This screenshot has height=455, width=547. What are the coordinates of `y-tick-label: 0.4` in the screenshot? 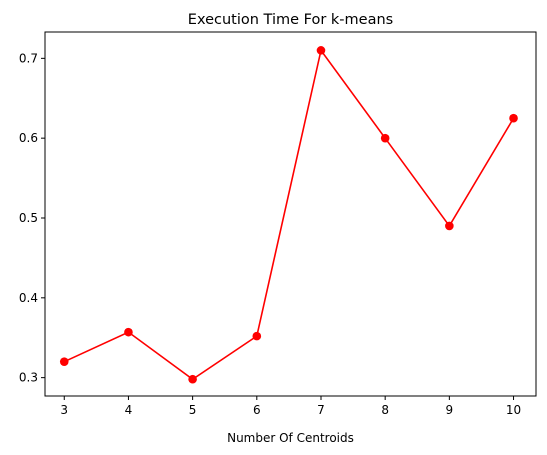 It's located at (28, 298).